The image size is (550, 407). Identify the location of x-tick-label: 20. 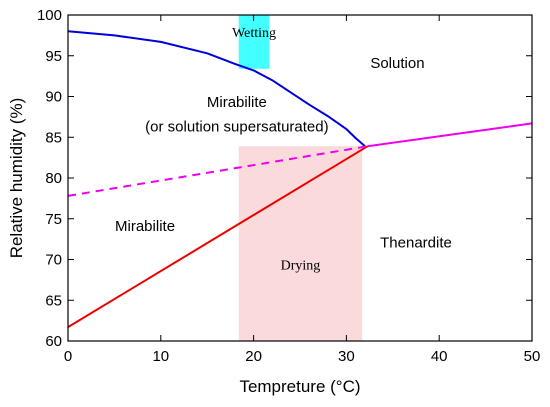
(253, 356).